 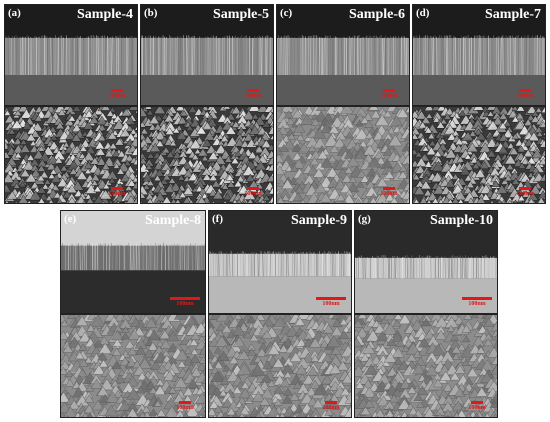 I want to click on panel-letter: (g), so click(x=364, y=219).